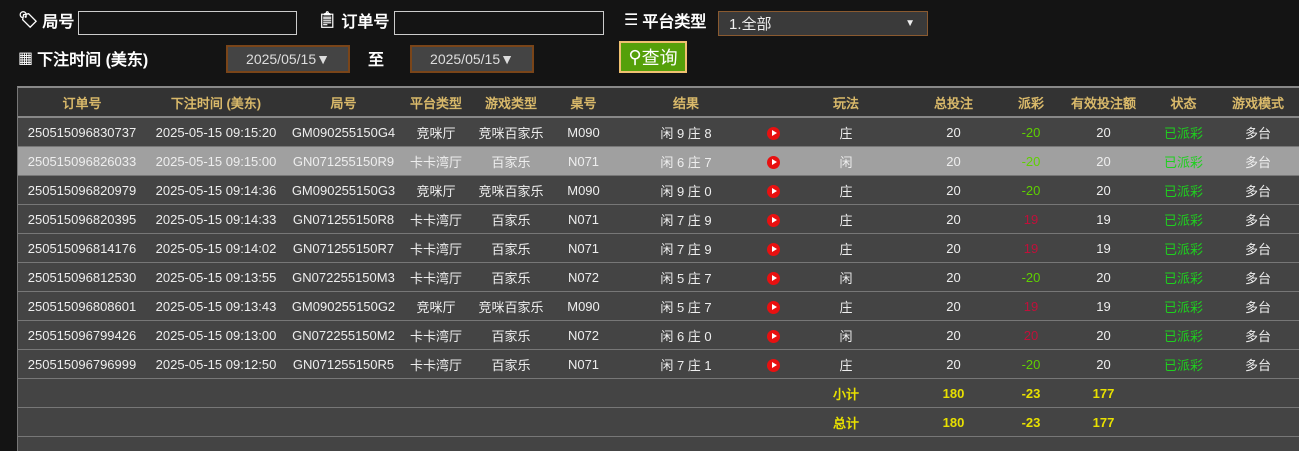 The image size is (1299, 451). What do you see at coordinates (82, 335) in the screenshot?
I see `cell: 250515096799426` at bounding box center [82, 335].